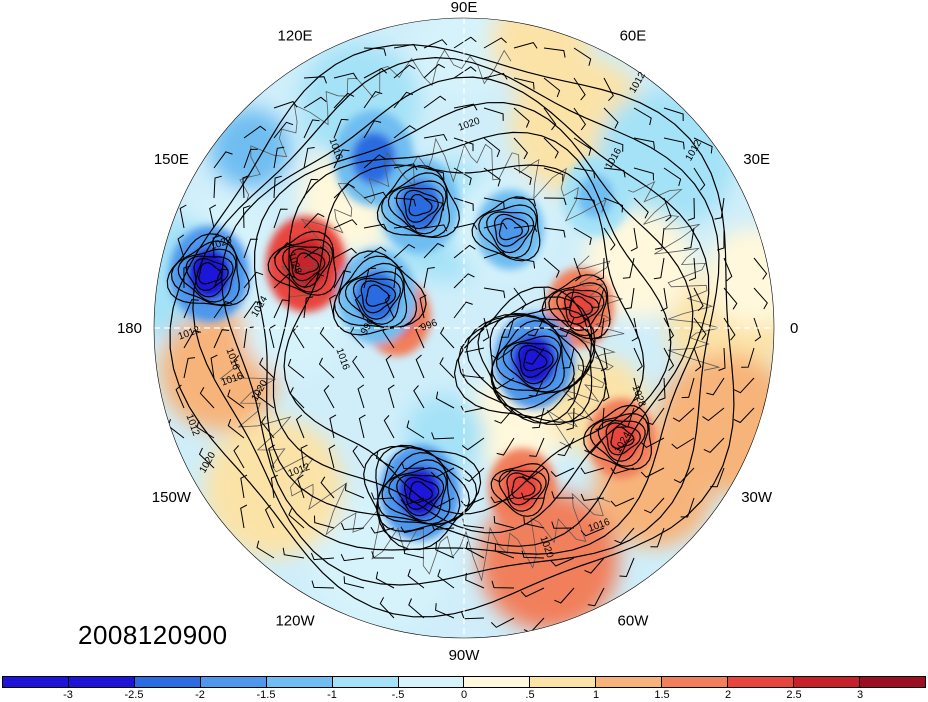 The height and width of the screenshot is (702, 928). I want to click on longitude-label: 90W, so click(465, 655).